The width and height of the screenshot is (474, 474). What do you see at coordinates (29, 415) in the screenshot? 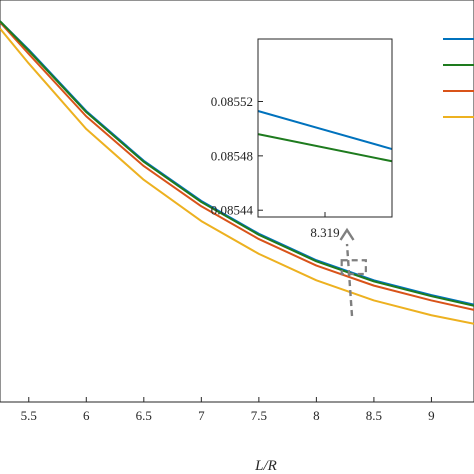
I see `x-tick-label: 5.5` at bounding box center [29, 415].